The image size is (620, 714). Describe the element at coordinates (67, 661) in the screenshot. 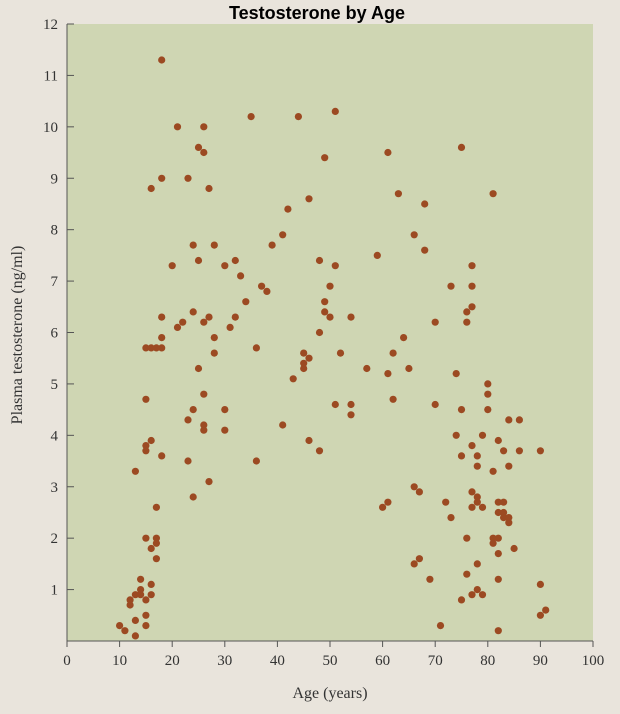

I see `x-tick-label: 0` at that location.